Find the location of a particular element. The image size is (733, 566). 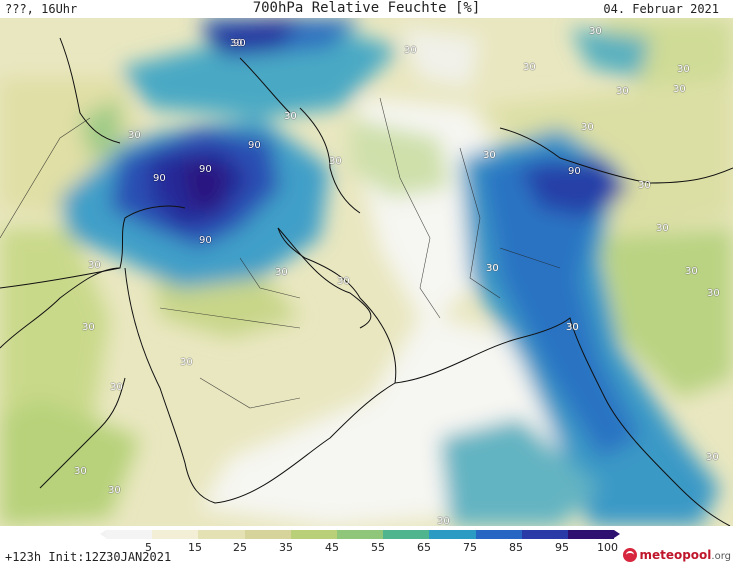

legend-tick: 15 is located at coordinates (195, 547).